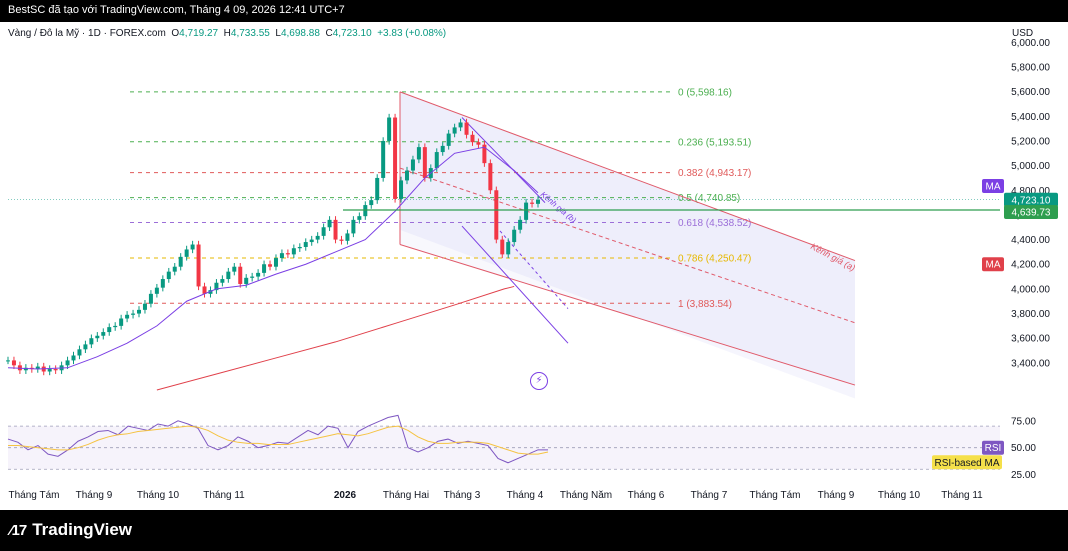 The height and width of the screenshot is (551, 1068). I want to click on price-tick-label: 4,000.00, so click(1030, 289).